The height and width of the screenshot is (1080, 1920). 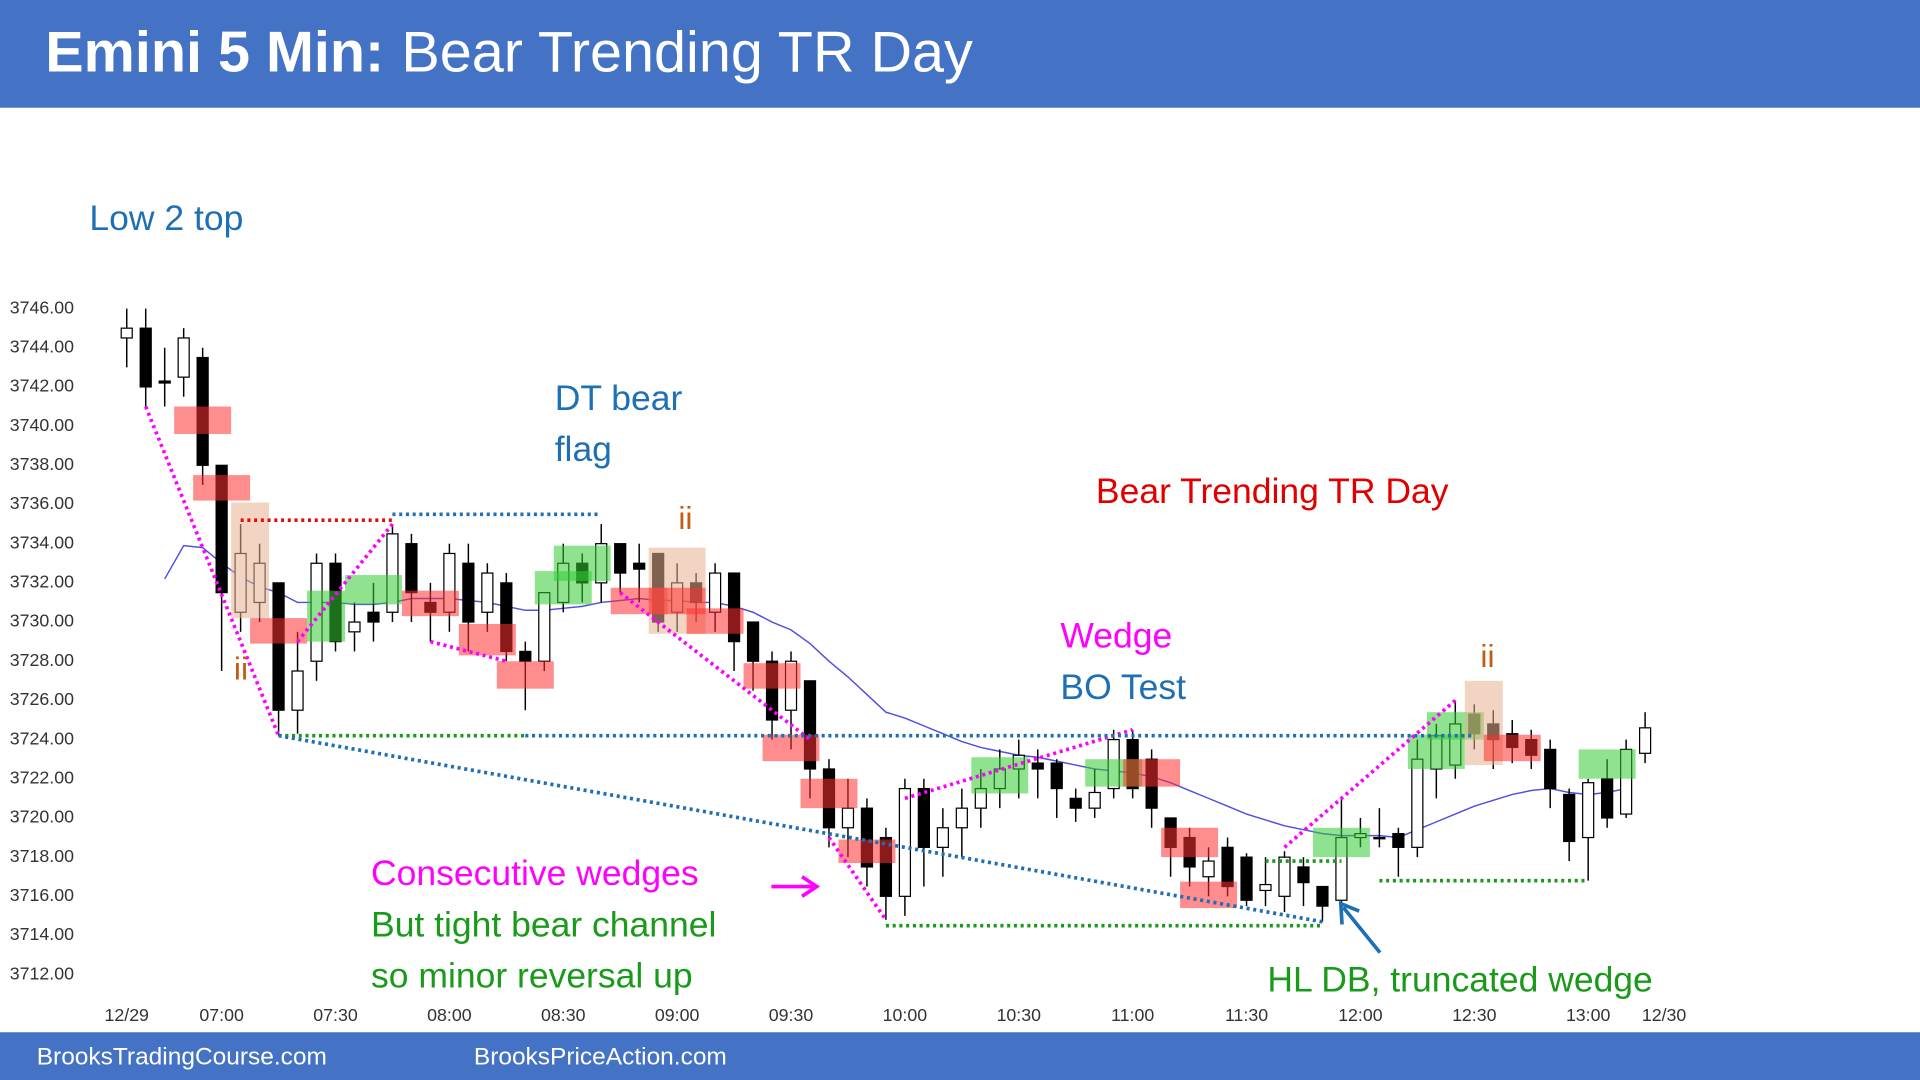 I want to click on y-tick-label: 3746.00, so click(x=42, y=307).